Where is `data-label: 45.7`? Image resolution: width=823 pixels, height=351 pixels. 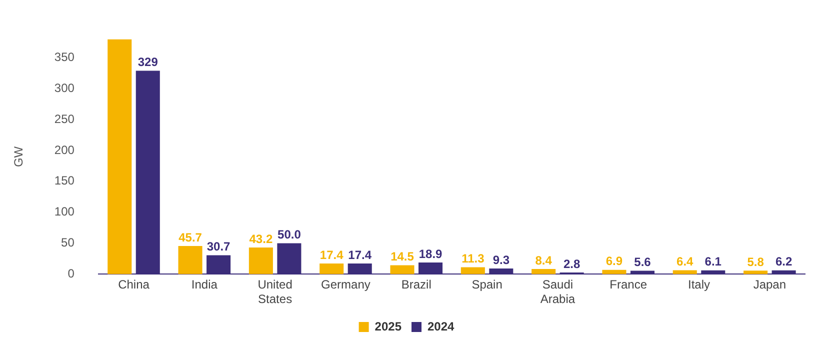
data-label: 45.7 is located at coordinates (190, 237).